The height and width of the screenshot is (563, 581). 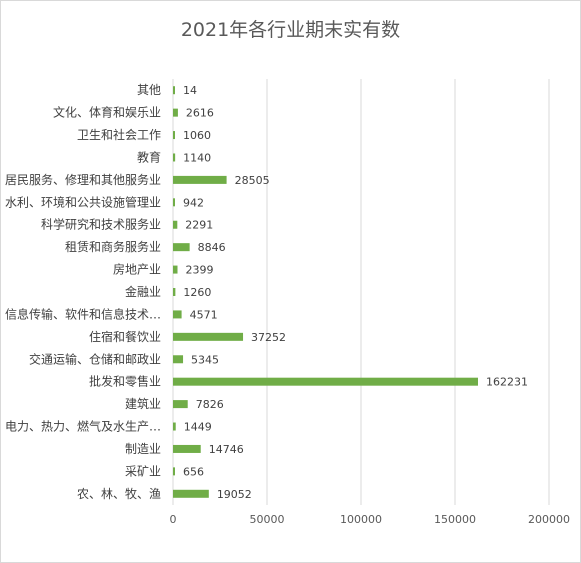 I want to click on category-label: 文化、体育和娱乐业, so click(x=107, y=112).